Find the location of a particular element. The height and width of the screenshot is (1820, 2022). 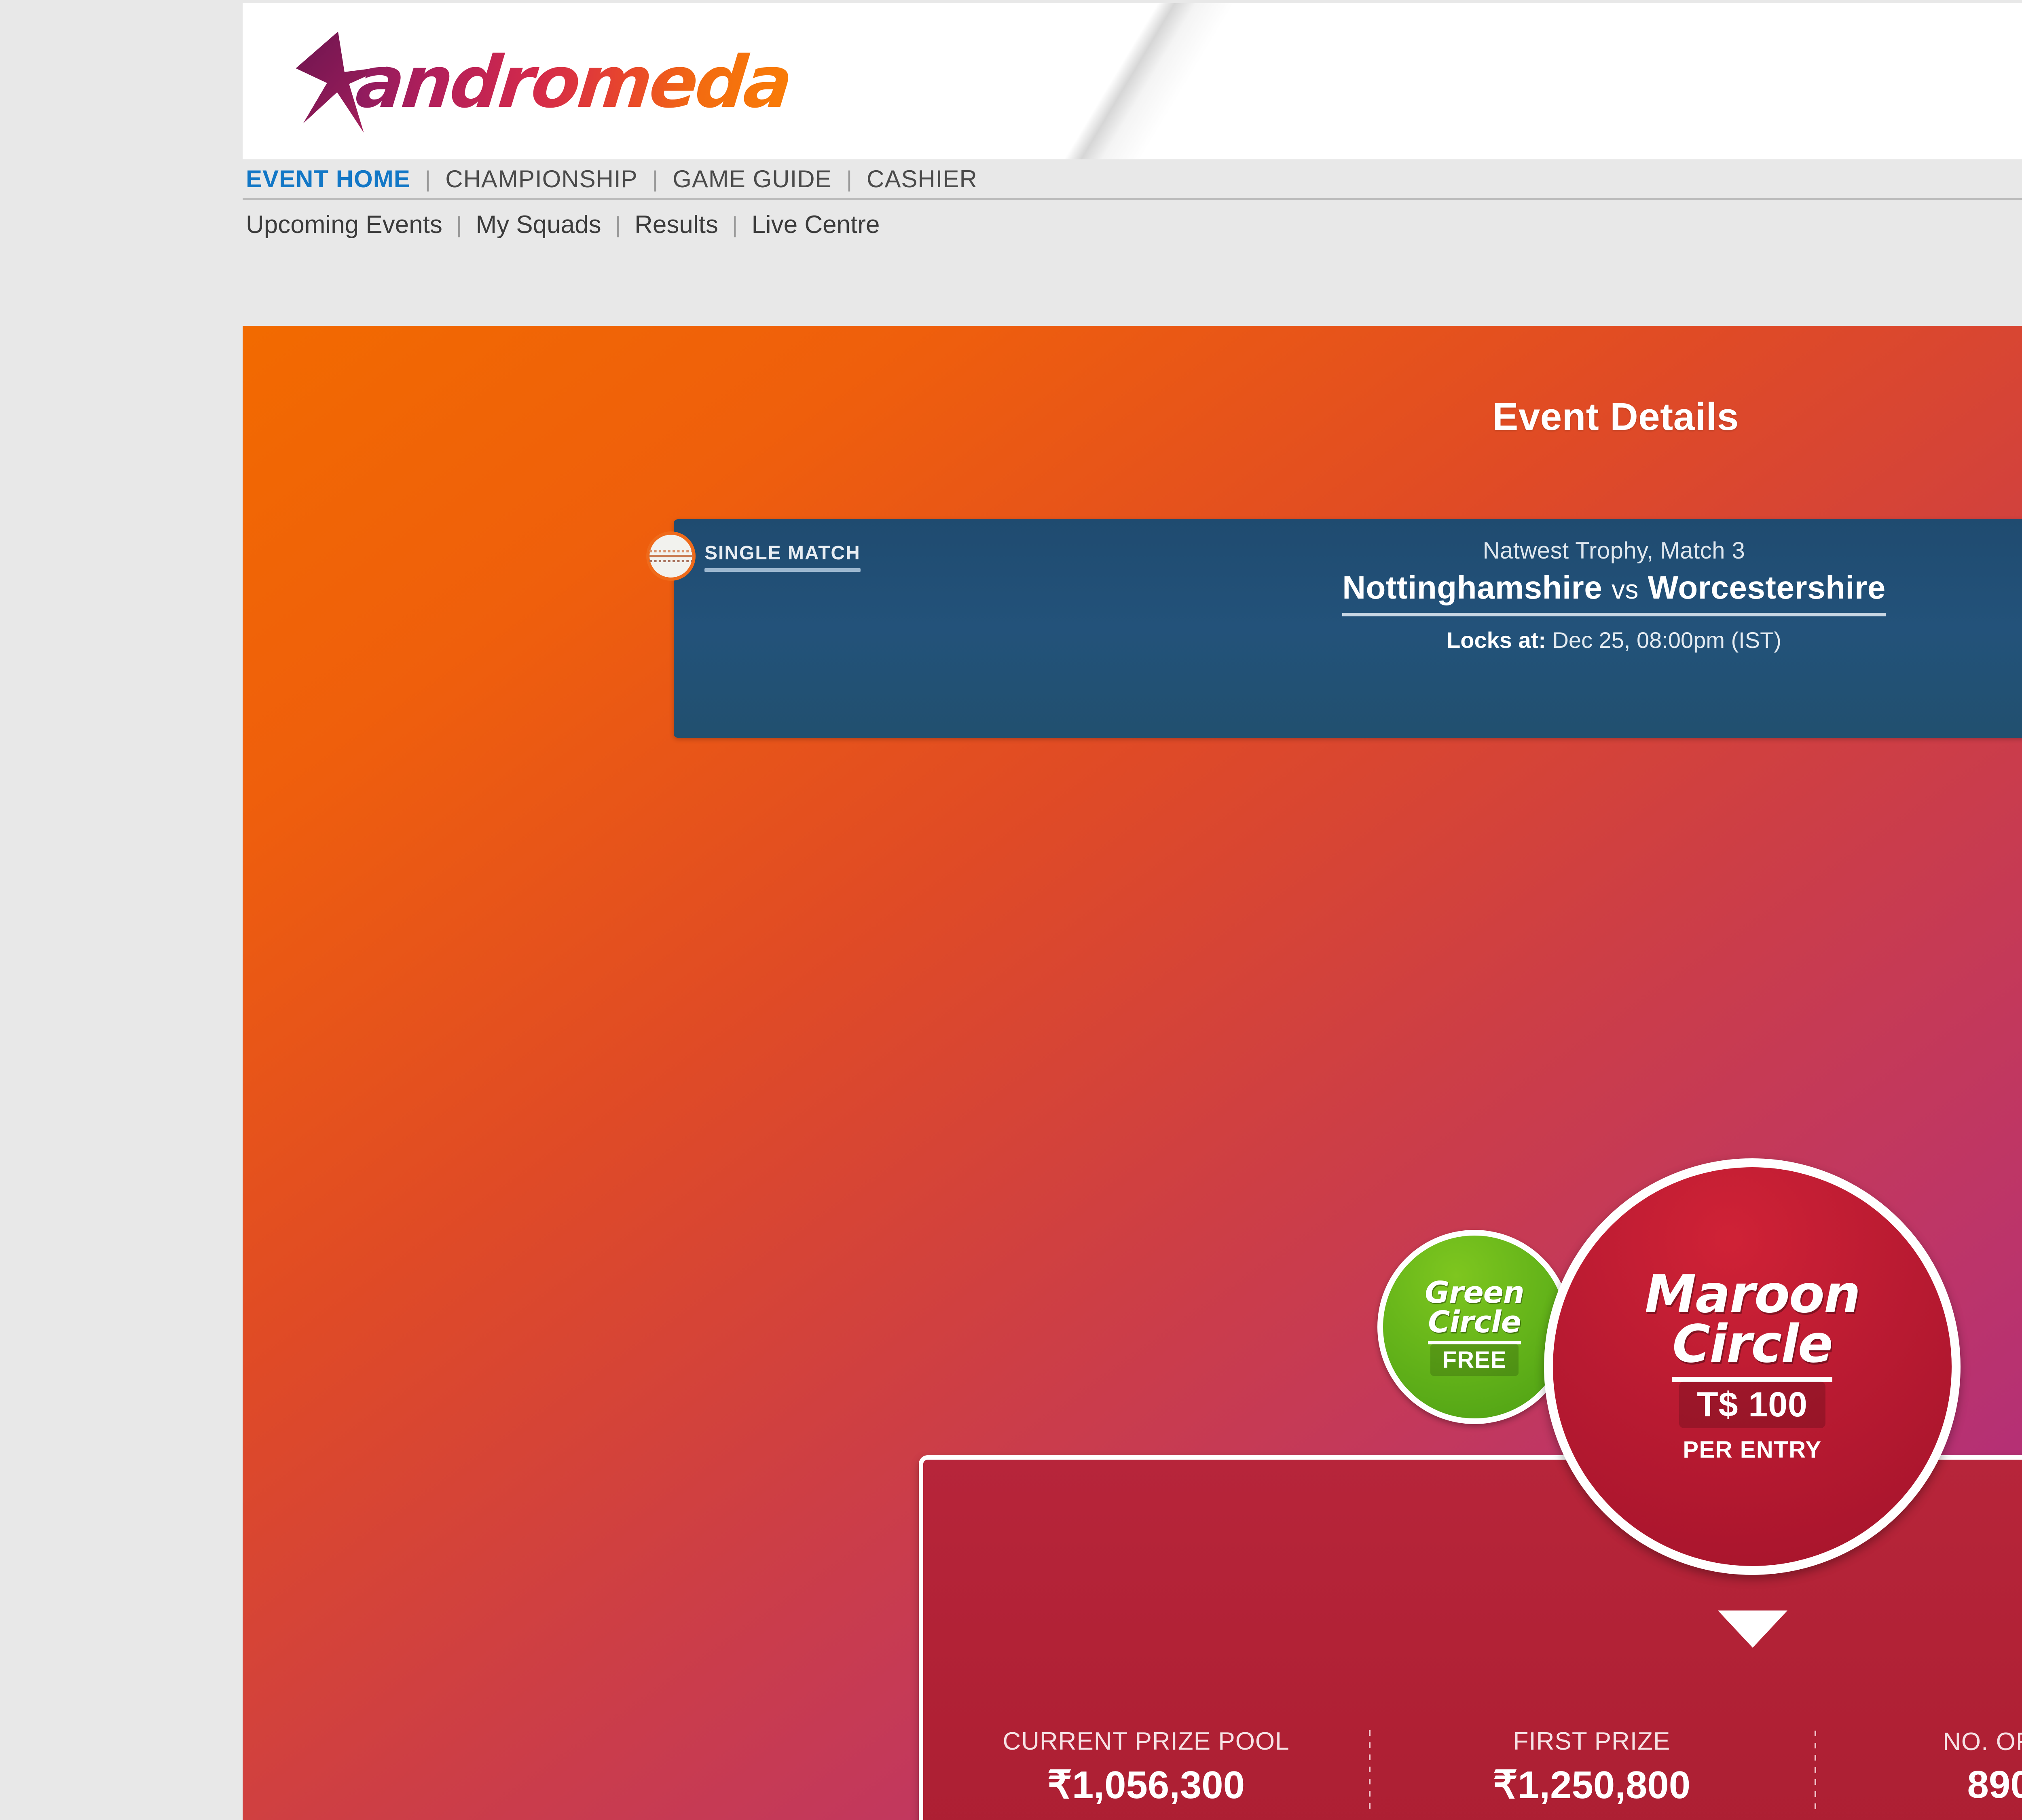

locks-at-label: Locks at: is located at coordinates (1496, 640).